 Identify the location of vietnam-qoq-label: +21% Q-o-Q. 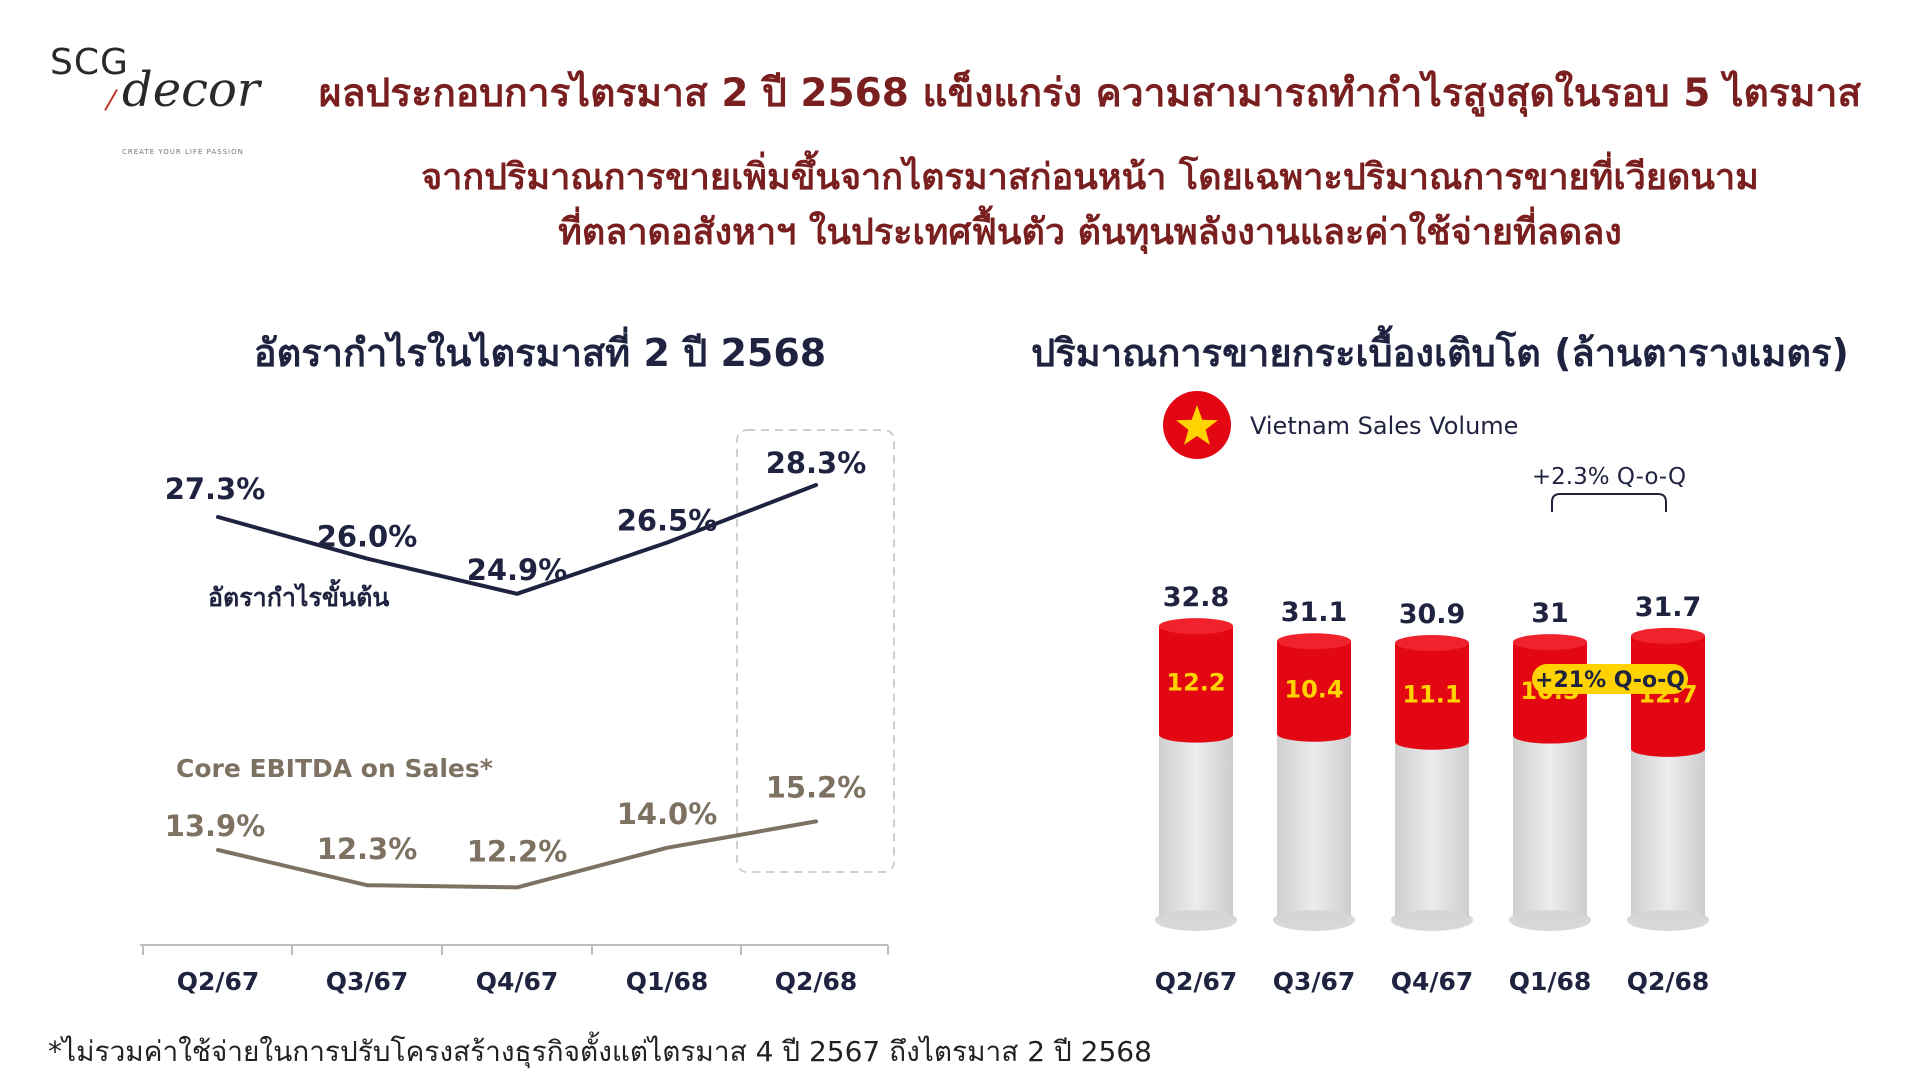
(1610, 680).